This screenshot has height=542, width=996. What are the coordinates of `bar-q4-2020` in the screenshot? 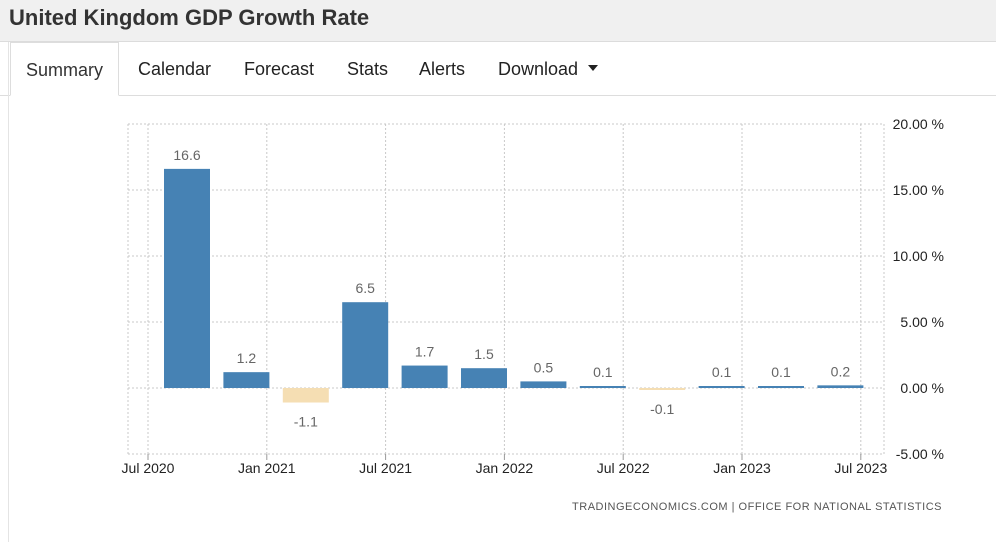 It's located at (246, 380).